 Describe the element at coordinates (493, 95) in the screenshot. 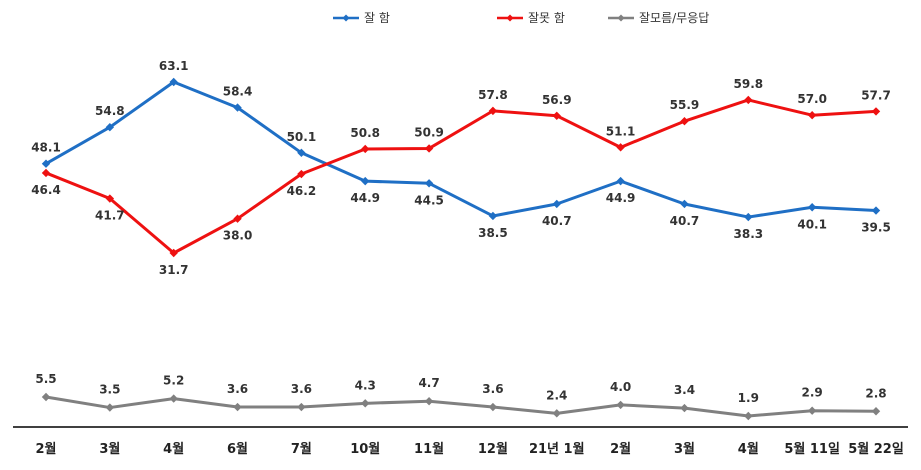

I see `series-2-data-label: 57.8` at that location.